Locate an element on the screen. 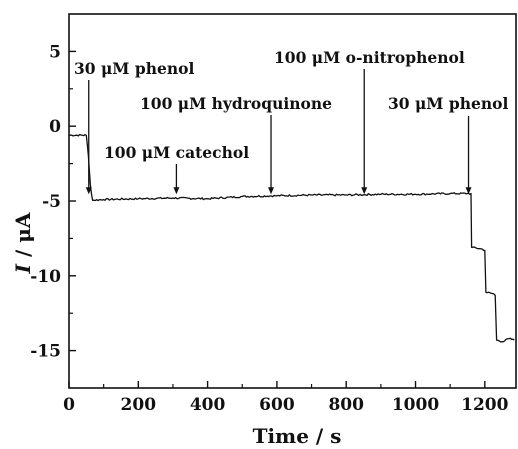  y-tick-label: -10 is located at coordinates (45, 277).